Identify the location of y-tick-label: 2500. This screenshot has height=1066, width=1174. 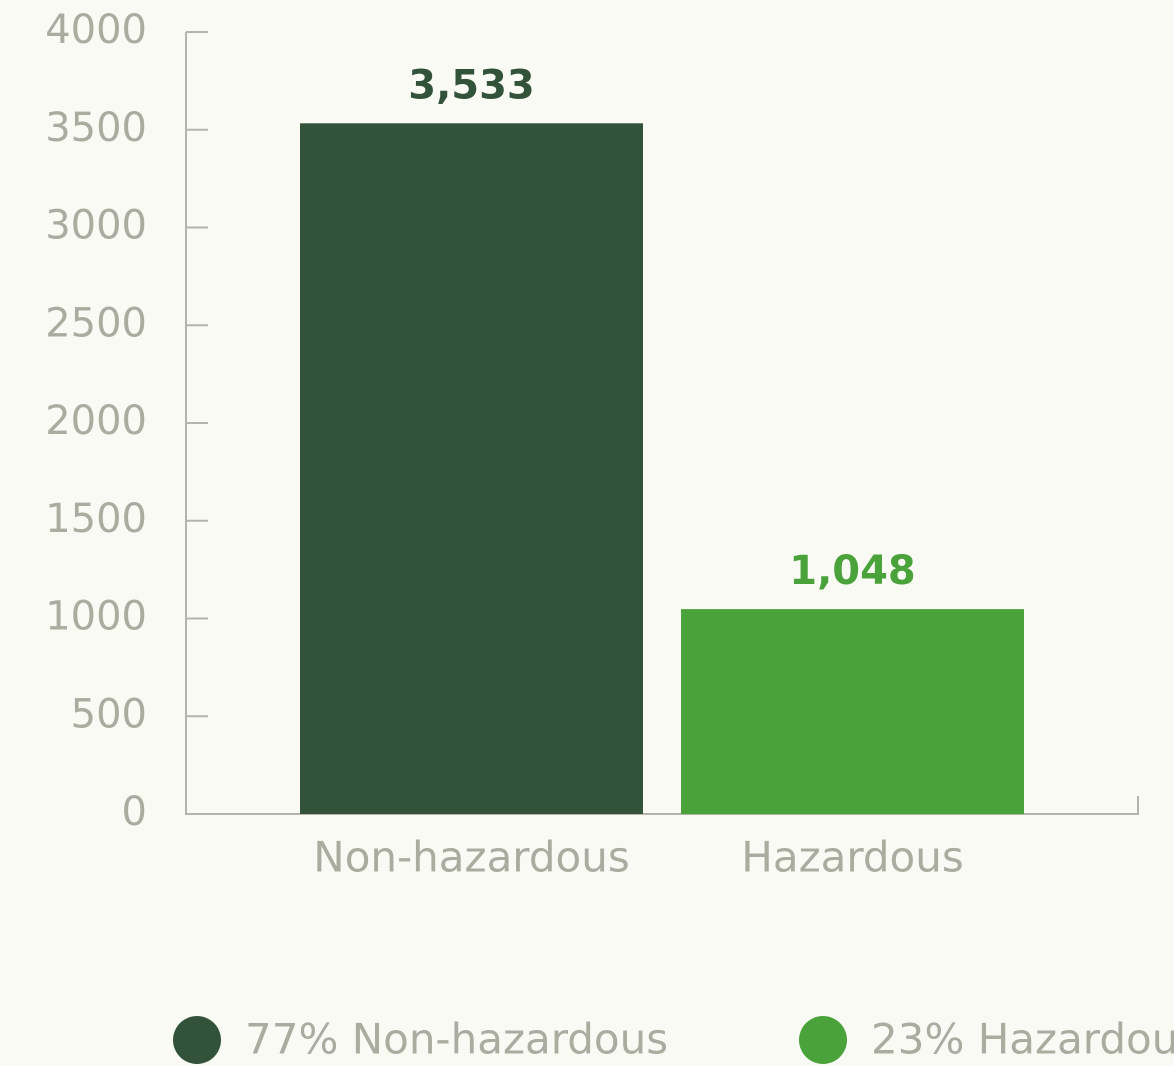
(96, 323).